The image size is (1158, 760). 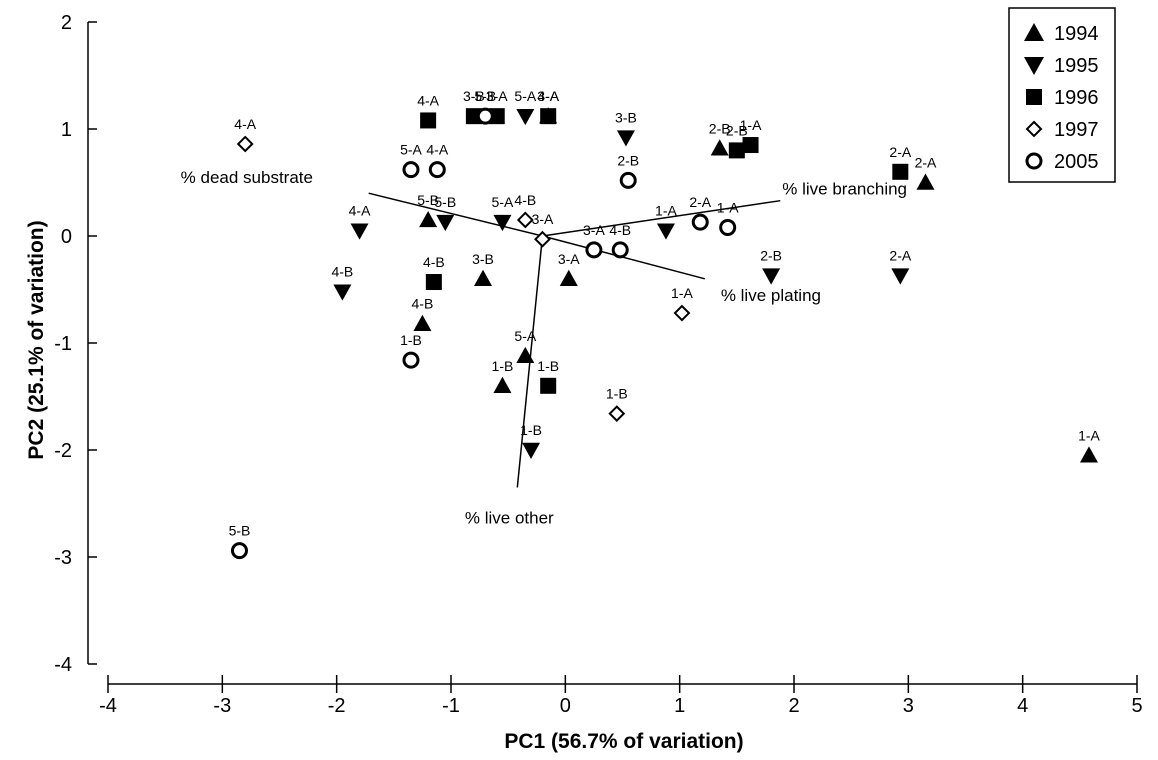 What do you see at coordinates (1076, 66) in the screenshot?
I see `legend-label: 1995` at bounding box center [1076, 66].